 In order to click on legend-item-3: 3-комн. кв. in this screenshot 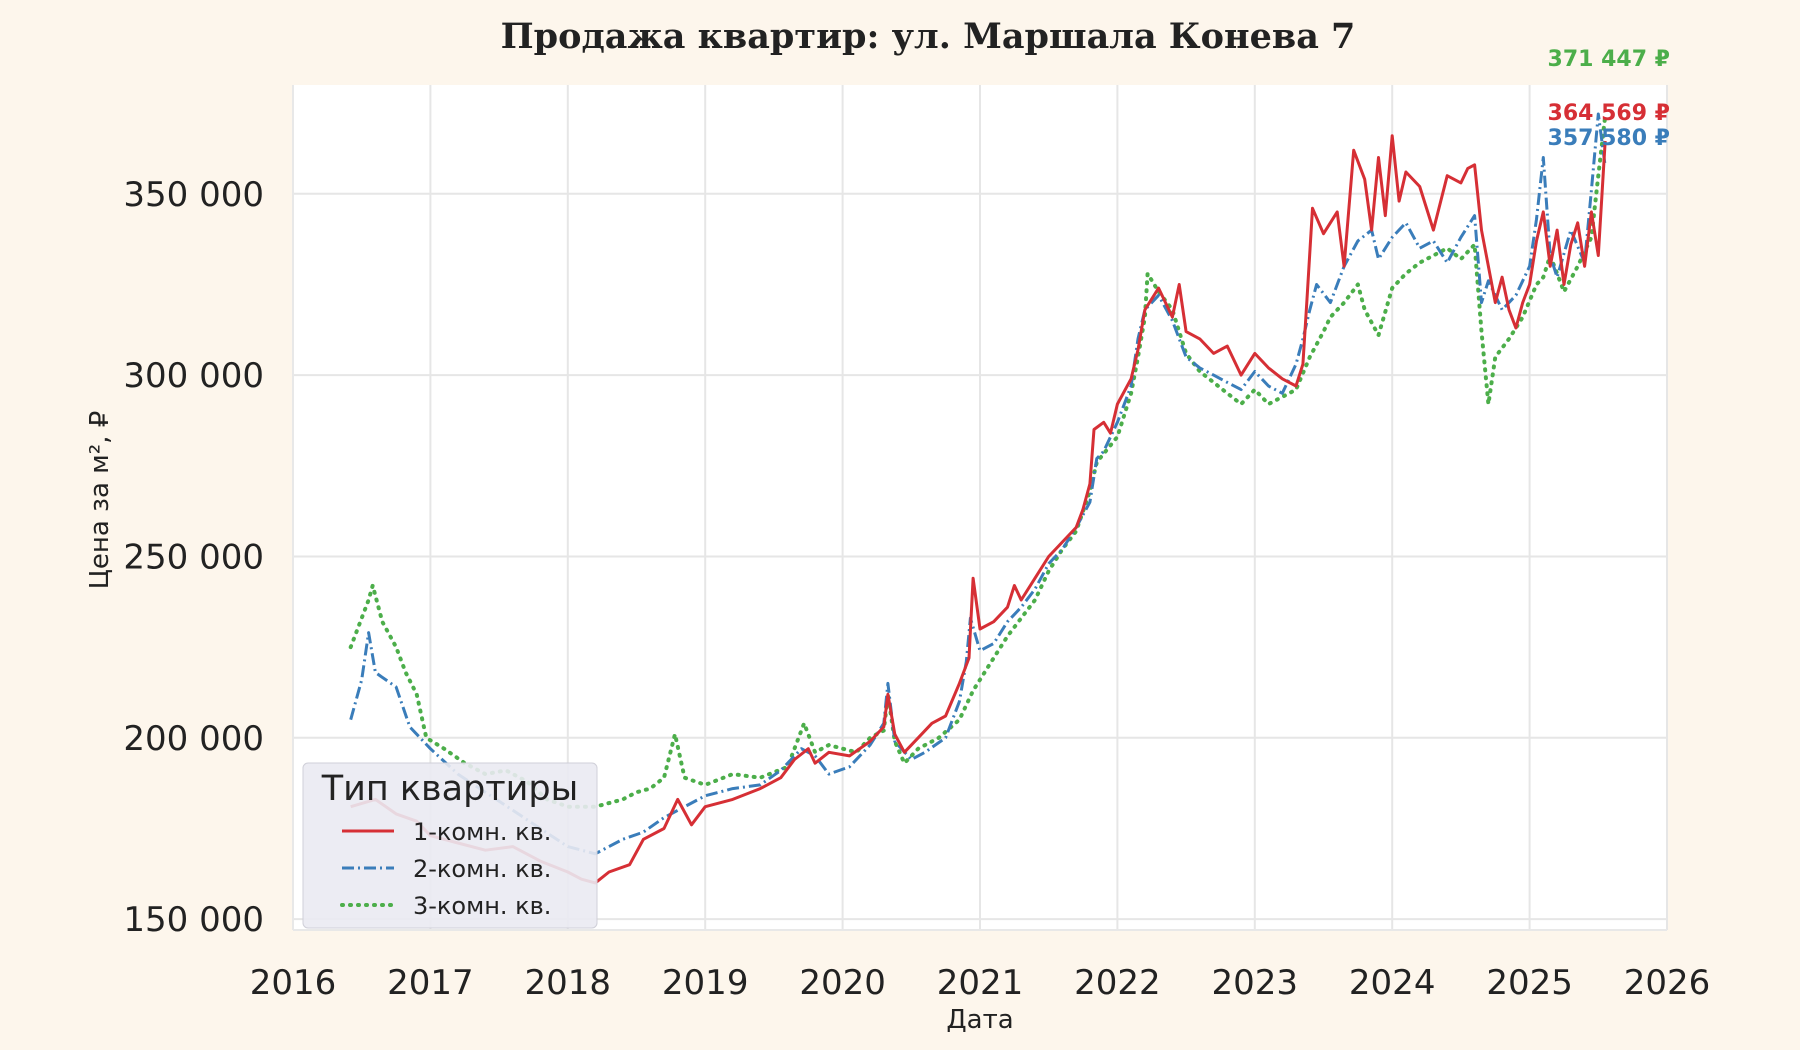, I will do `click(482, 906)`.